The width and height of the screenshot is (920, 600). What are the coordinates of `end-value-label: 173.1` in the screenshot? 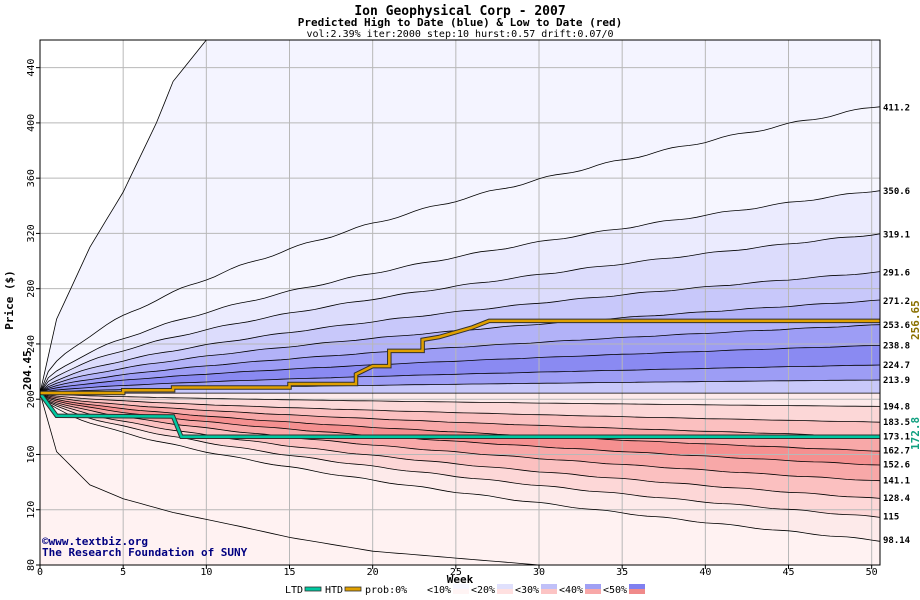 It's located at (896, 437).